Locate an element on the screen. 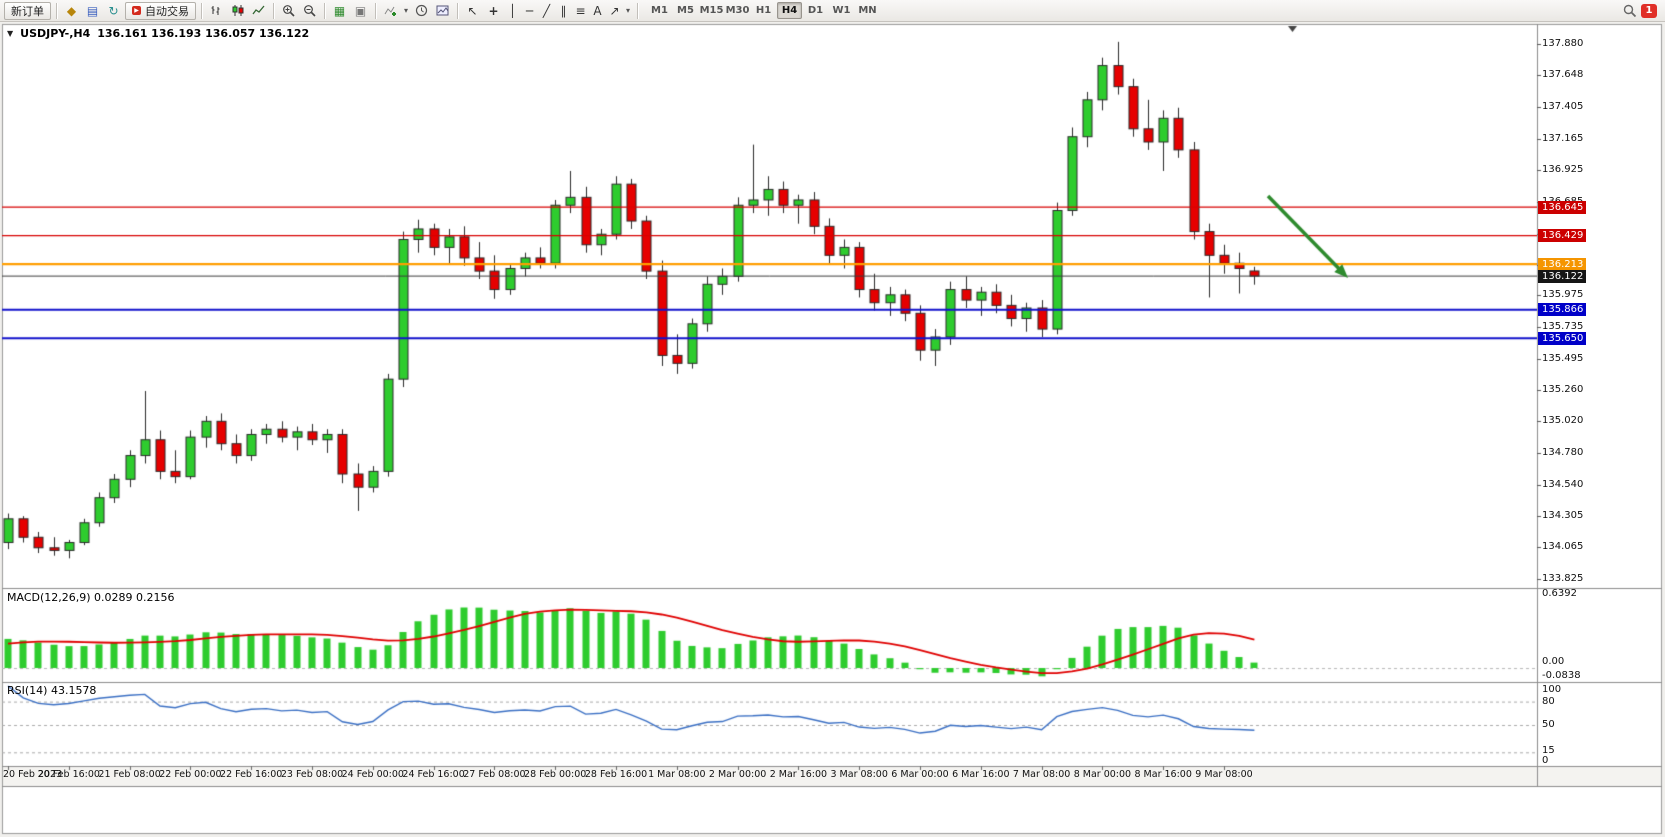 The height and width of the screenshot is (837, 1665). autotrading-button: ▶ 自动交易 is located at coordinates (160, 10).